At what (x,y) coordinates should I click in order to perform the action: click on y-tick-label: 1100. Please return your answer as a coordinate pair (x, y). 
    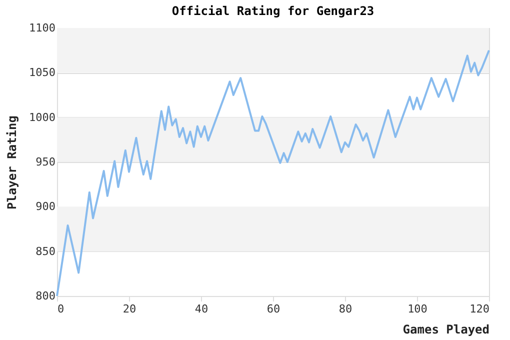
    Looking at the image, I should click on (42, 28).